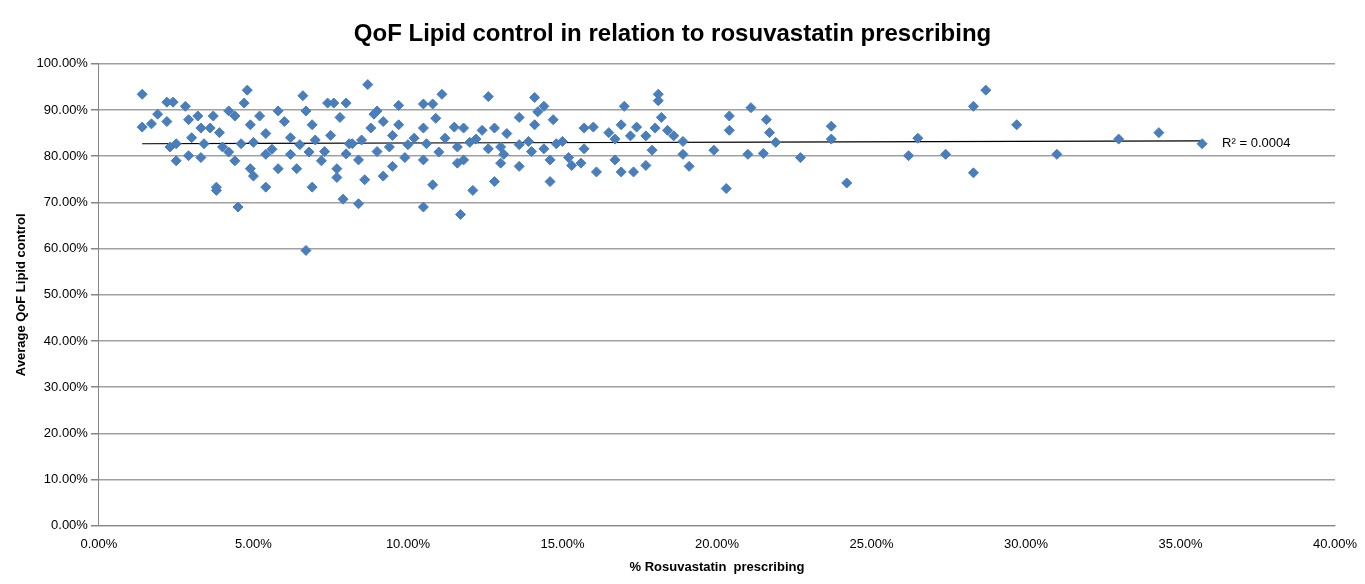 The height and width of the screenshot is (584, 1365). What do you see at coordinates (66, 479) in the screenshot?
I see `y-tick-label: 10.00%` at bounding box center [66, 479].